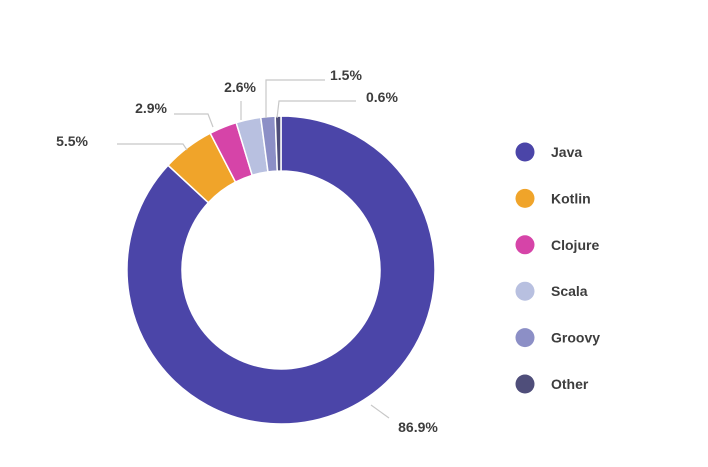 The image size is (708, 467). Describe the element at coordinates (194, 120) in the screenshot. I see `leader-line-clojure` at that location.